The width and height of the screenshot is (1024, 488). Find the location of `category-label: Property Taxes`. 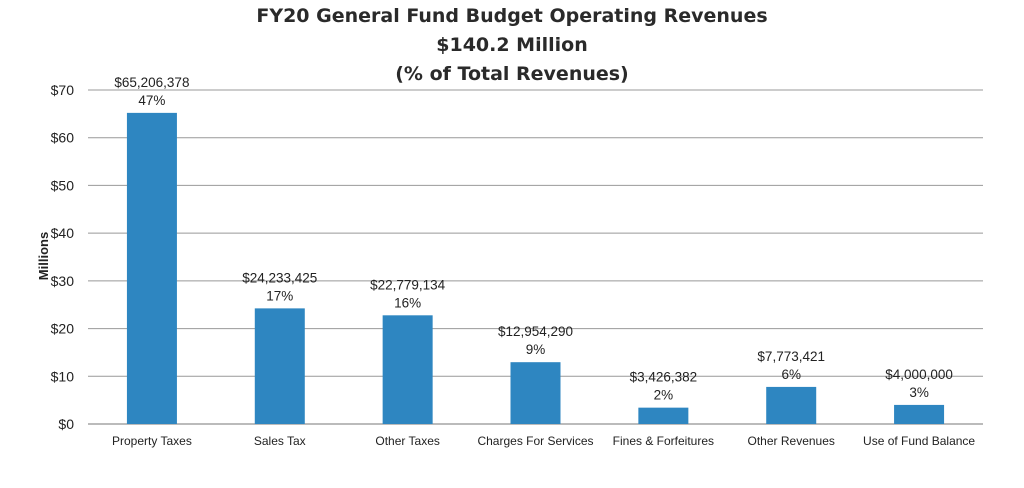

category-label: Property Taxes is located at coordinates (152, 441).